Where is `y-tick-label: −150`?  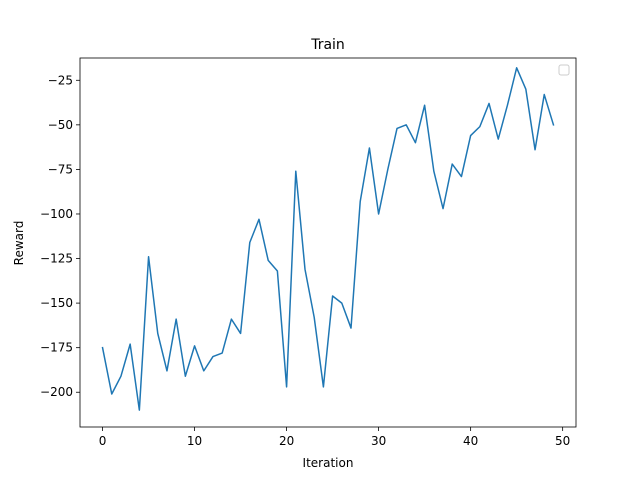 y-tick-label: −150 is located at coordinates (56, 303).